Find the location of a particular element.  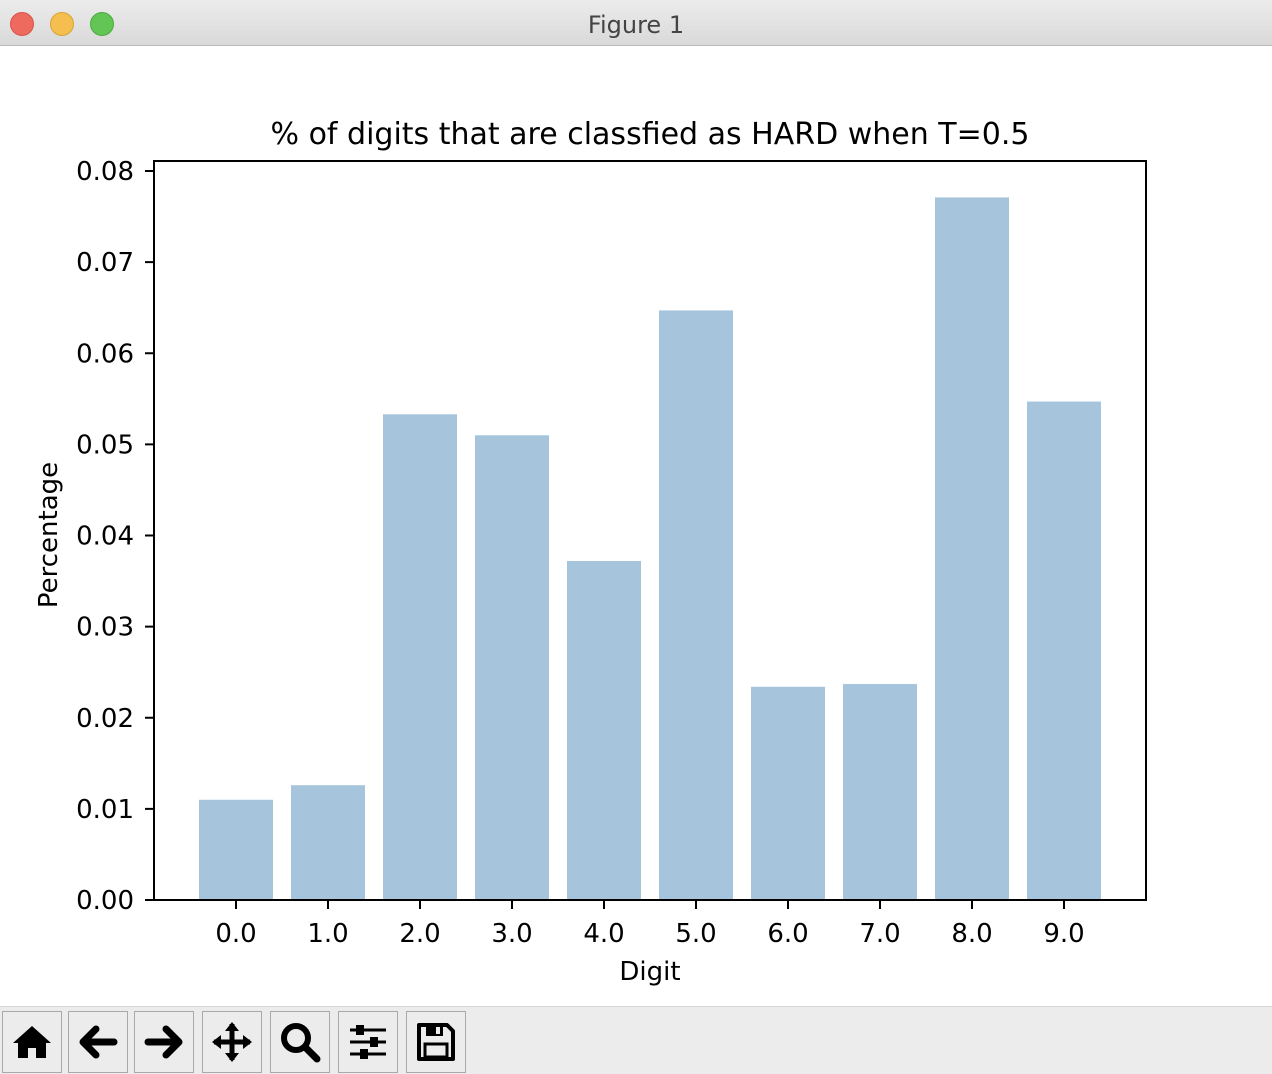

configure-subplots-button is located at coordinates (368, 1042).